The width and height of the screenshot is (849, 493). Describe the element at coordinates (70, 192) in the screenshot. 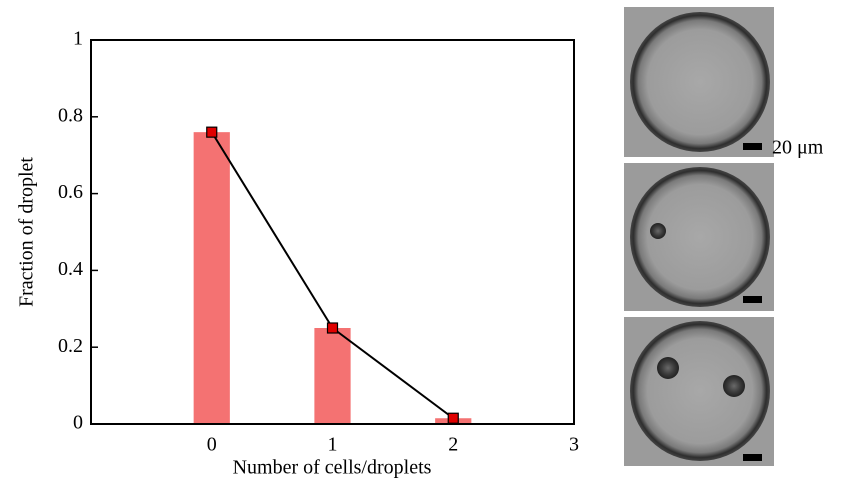

I see `y-tick-label: 0.6` at that location.